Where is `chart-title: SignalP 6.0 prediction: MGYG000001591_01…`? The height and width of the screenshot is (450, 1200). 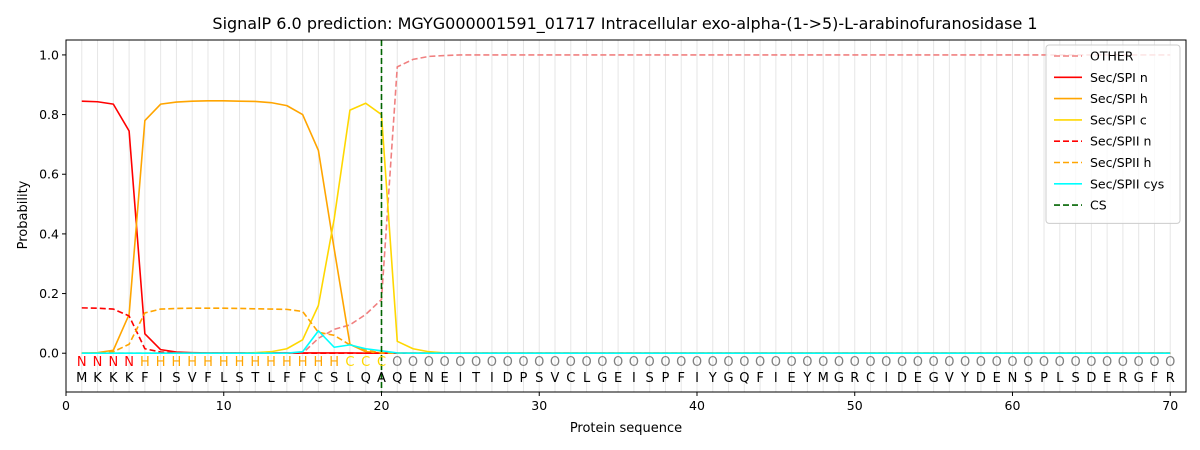
chart-title: SignalP 6.0 prediction: MGYG000001591_01… is located at coordinates (624, 24).